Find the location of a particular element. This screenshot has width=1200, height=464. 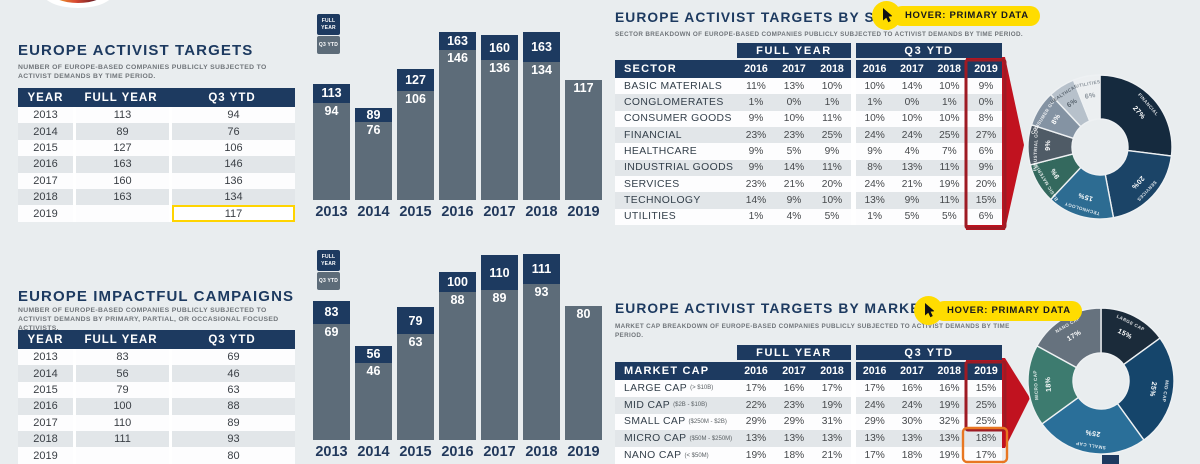

donut-slice-financial is located at coordinates (1136, 115).